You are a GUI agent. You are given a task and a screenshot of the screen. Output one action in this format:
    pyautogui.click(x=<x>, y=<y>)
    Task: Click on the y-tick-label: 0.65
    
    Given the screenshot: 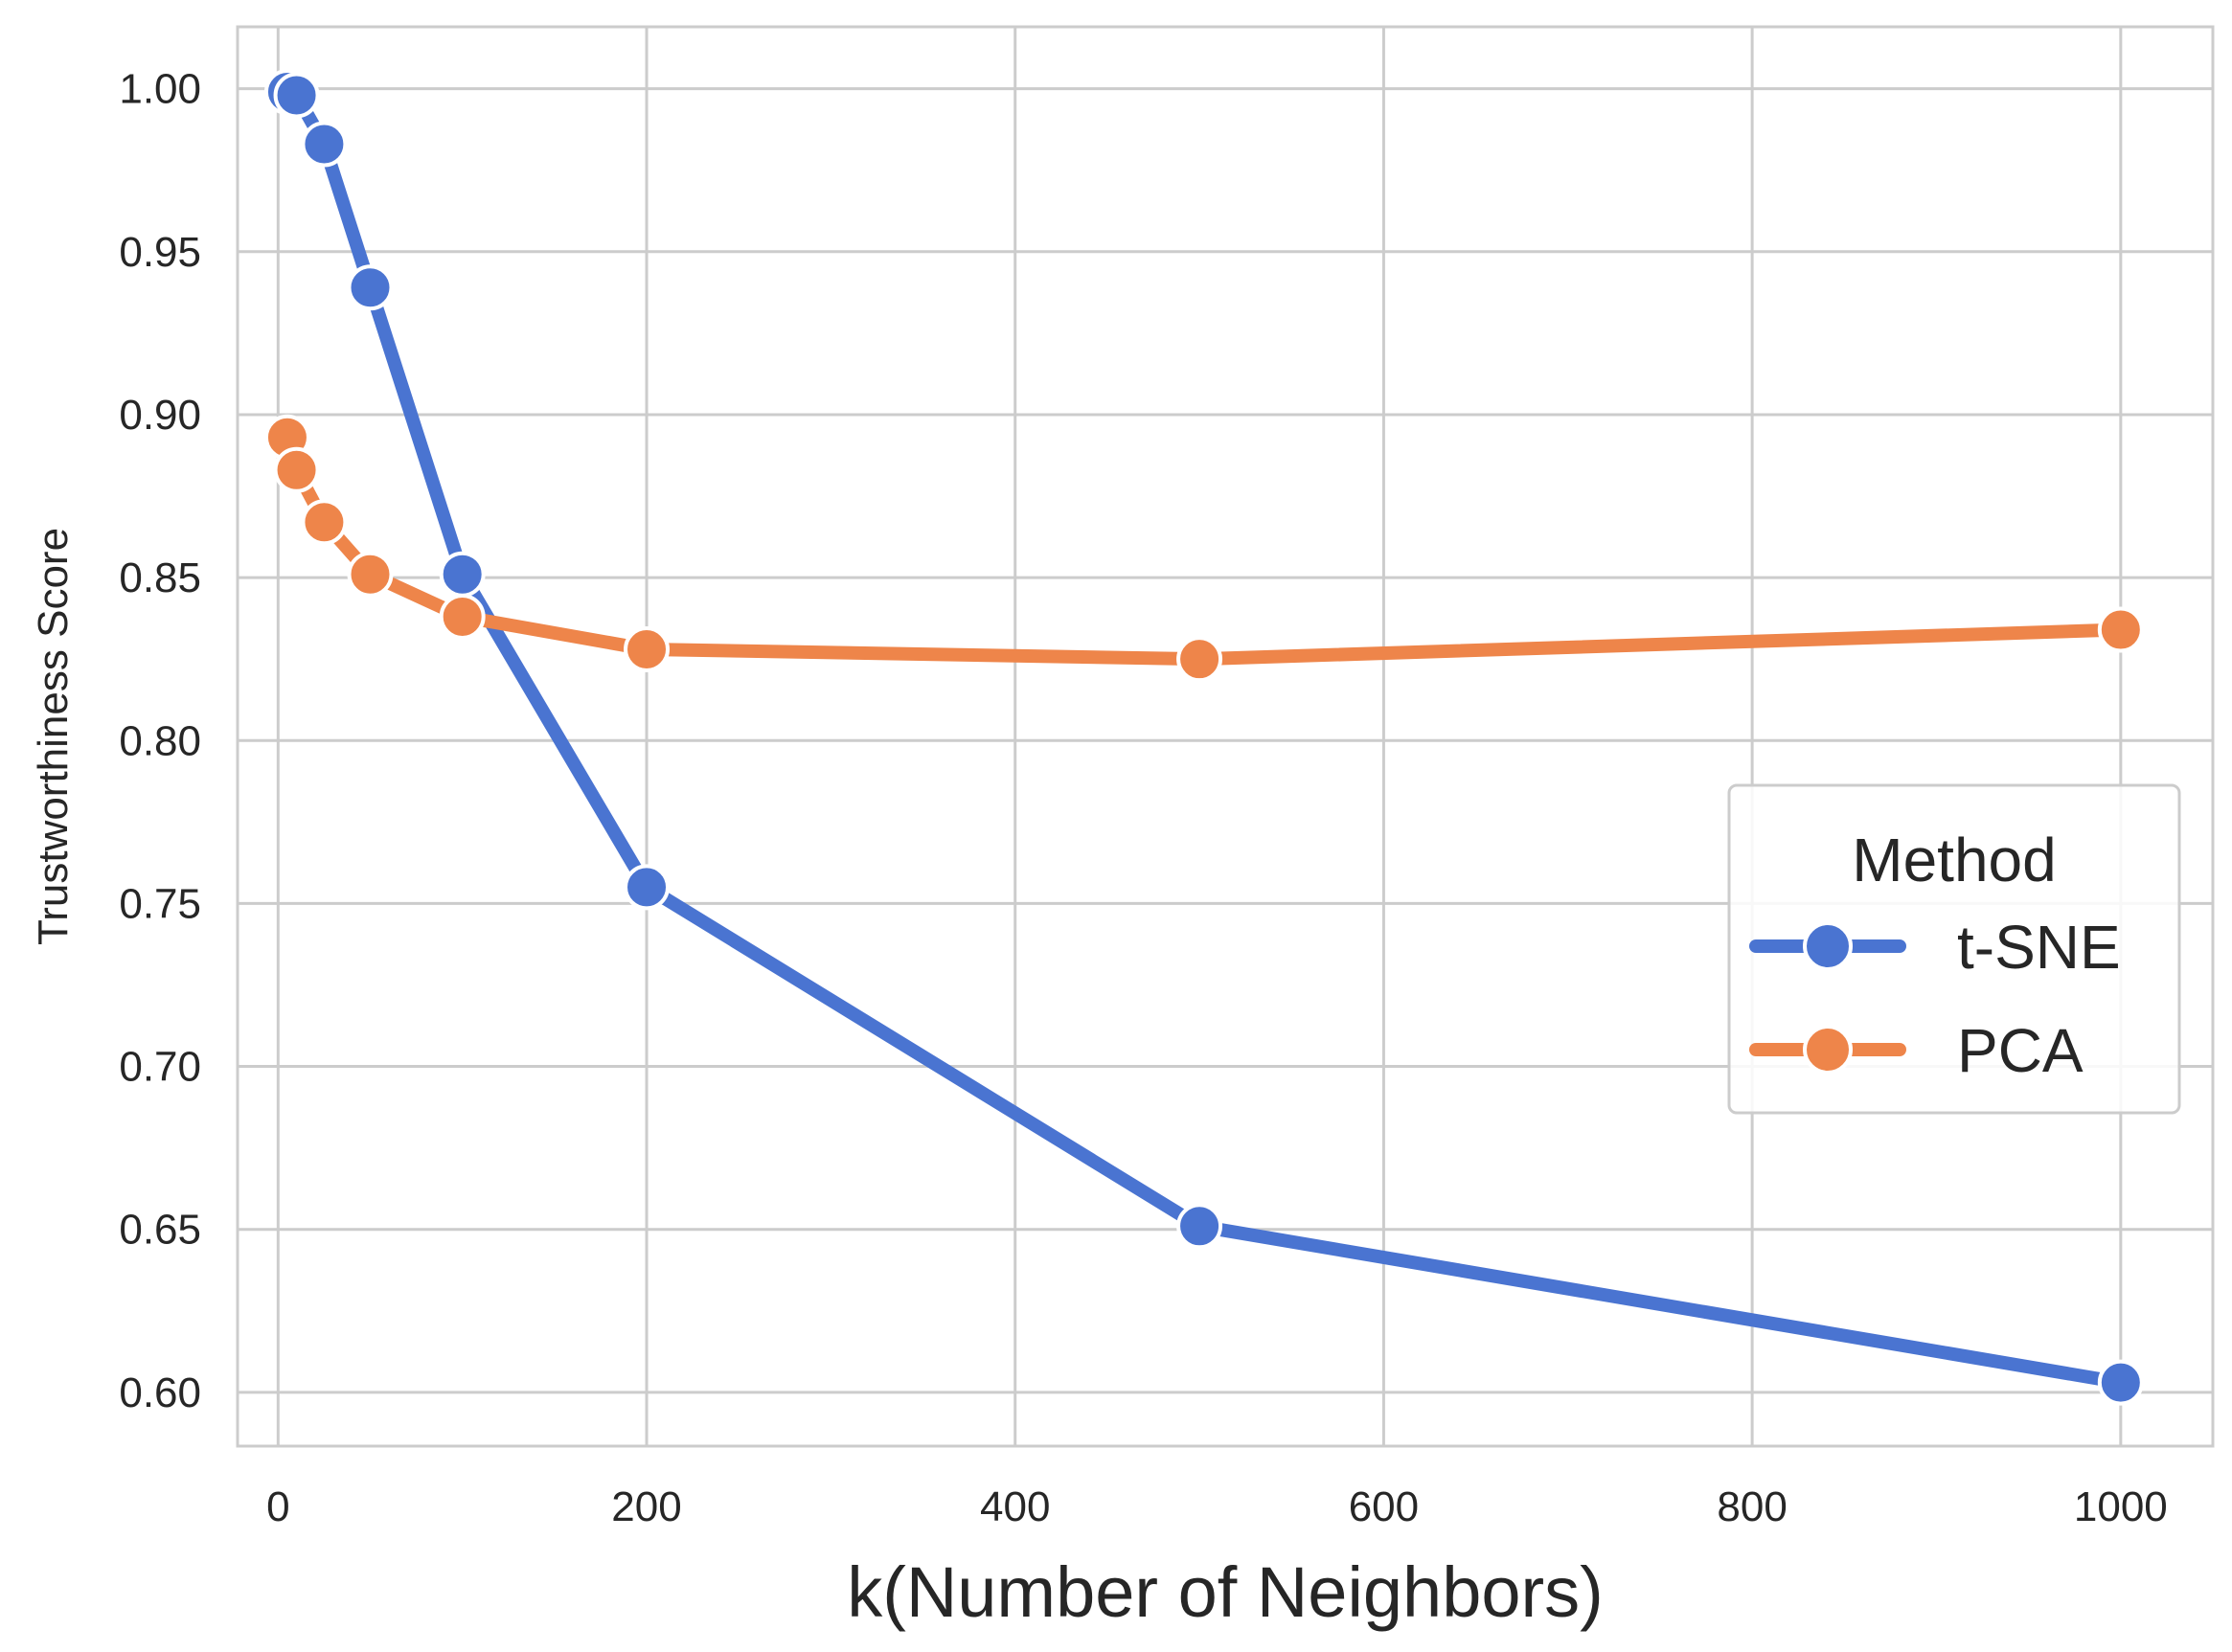 What is the action you would take?
    pyautogui.click(x=160, y=1230)
    